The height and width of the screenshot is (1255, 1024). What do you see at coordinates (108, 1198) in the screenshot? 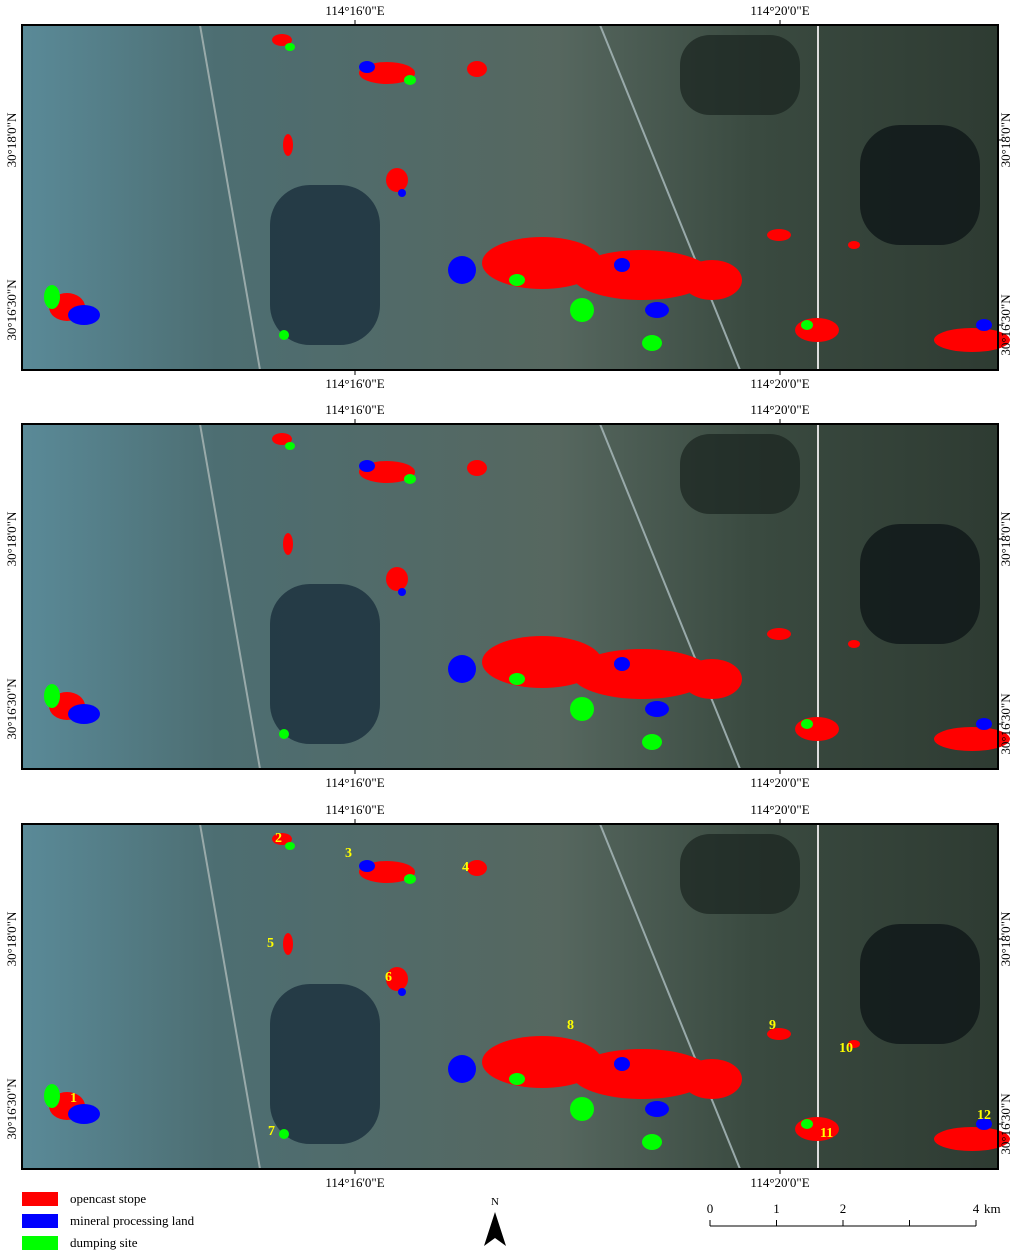
I see `legend-label: opencast stope` at bounding box center [108, 1198].